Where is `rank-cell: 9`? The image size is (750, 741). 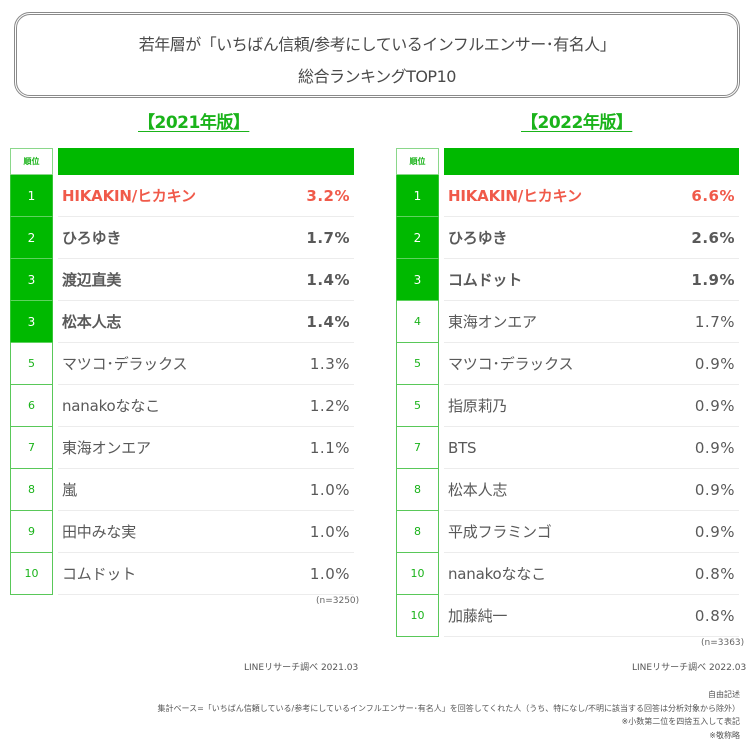 rank-cell: 9 is located at coordinates (31, 532).